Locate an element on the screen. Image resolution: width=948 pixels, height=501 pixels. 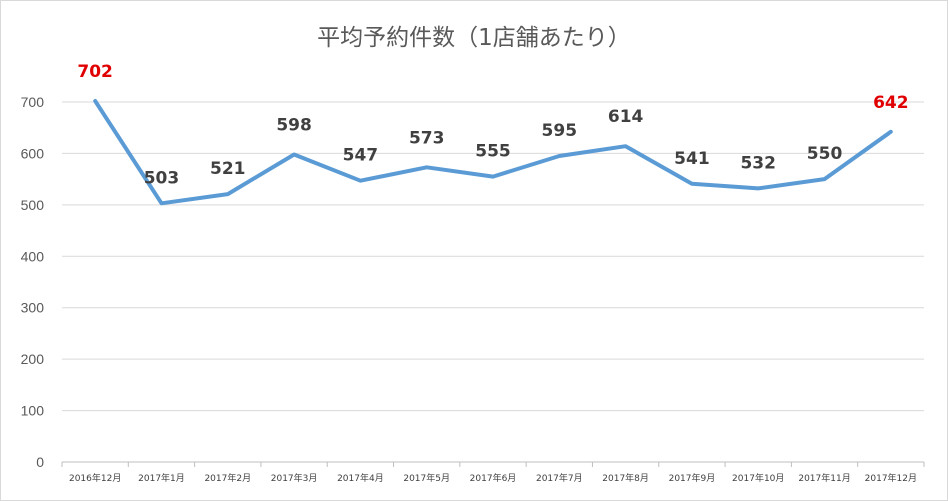
y-tick-label: 0 is located at coordinates (40, 462).